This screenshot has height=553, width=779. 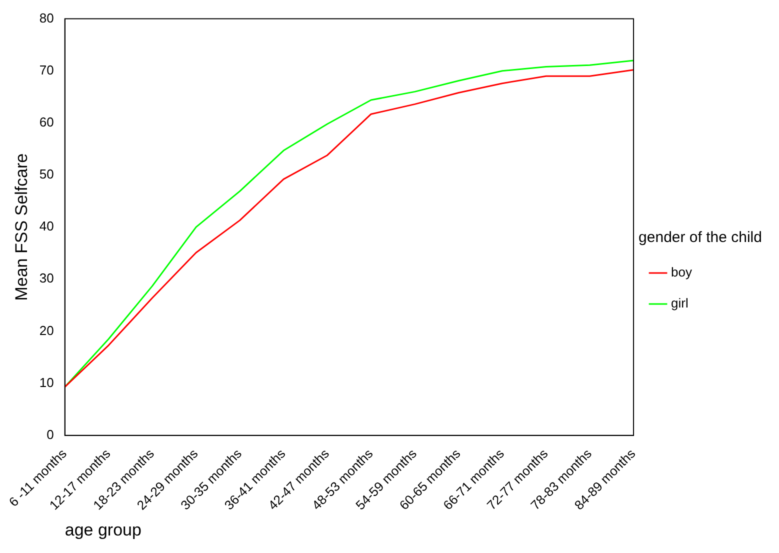 I want to click on y-tick-label: 60, so click(x=46, y=122).